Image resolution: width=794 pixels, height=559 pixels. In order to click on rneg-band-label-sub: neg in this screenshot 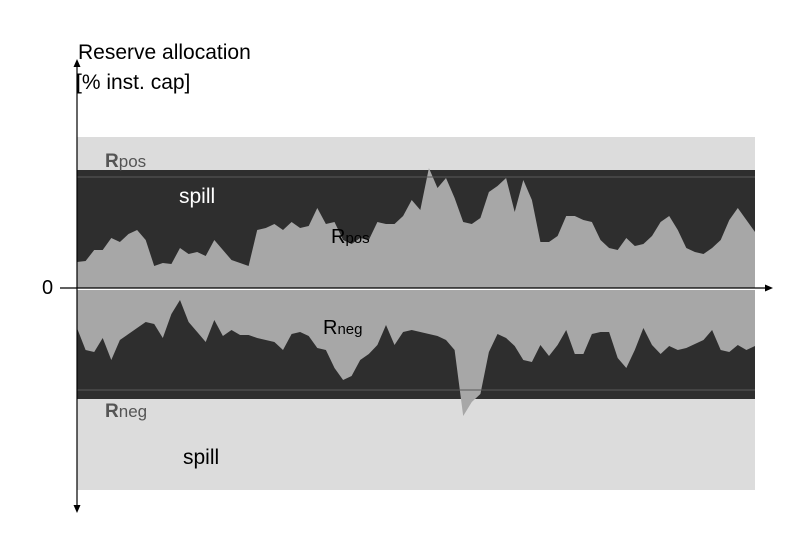, I will do `click(133, 411)`.